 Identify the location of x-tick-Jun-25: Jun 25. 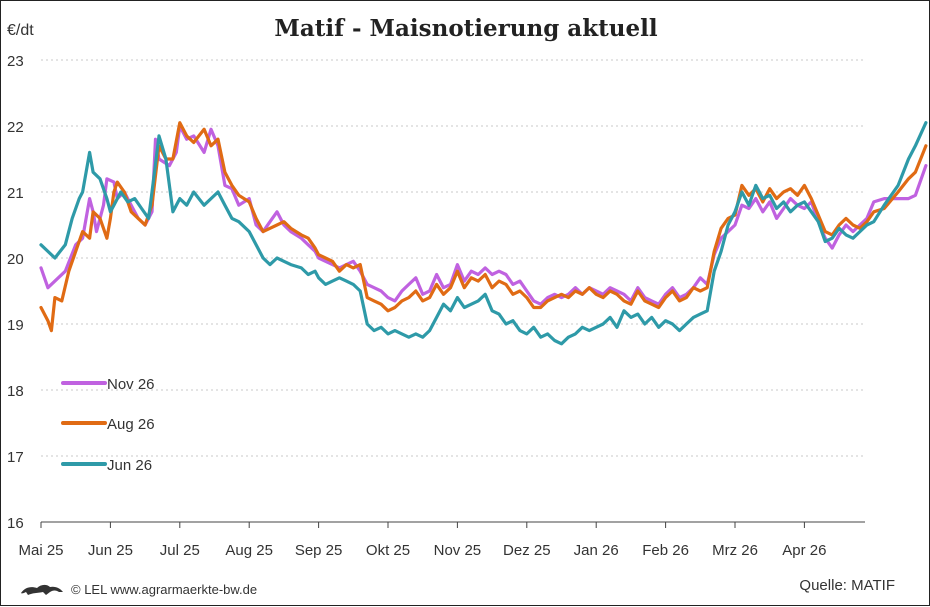
(110, 550).